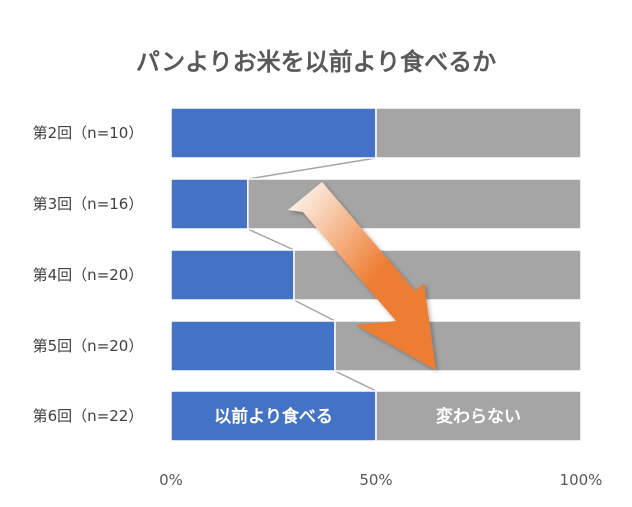  What do you see at coordinates (88, 346) in the screenshot?
I see `category-label: 第5回（n=20）` at bounding box center [88, 346].